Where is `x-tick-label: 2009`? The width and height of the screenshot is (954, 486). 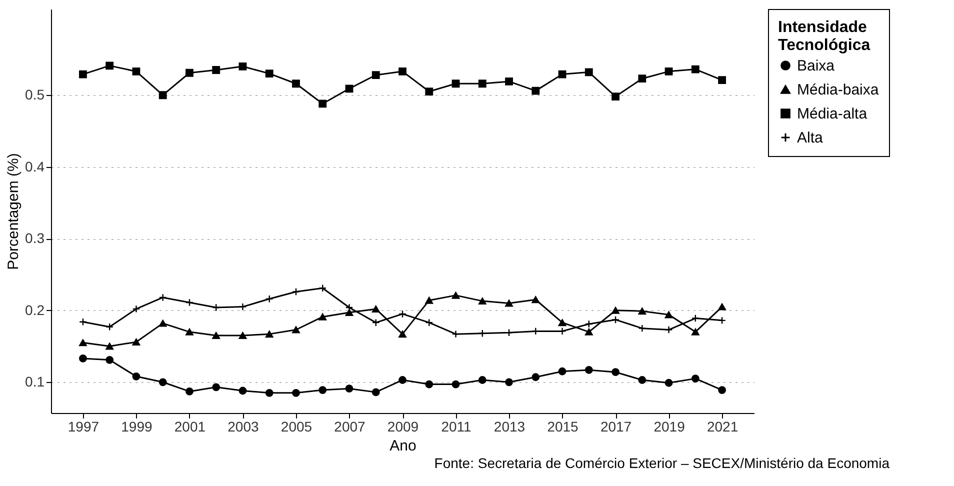
x-tick-label: 2009 is located at coordinates (403, 426).